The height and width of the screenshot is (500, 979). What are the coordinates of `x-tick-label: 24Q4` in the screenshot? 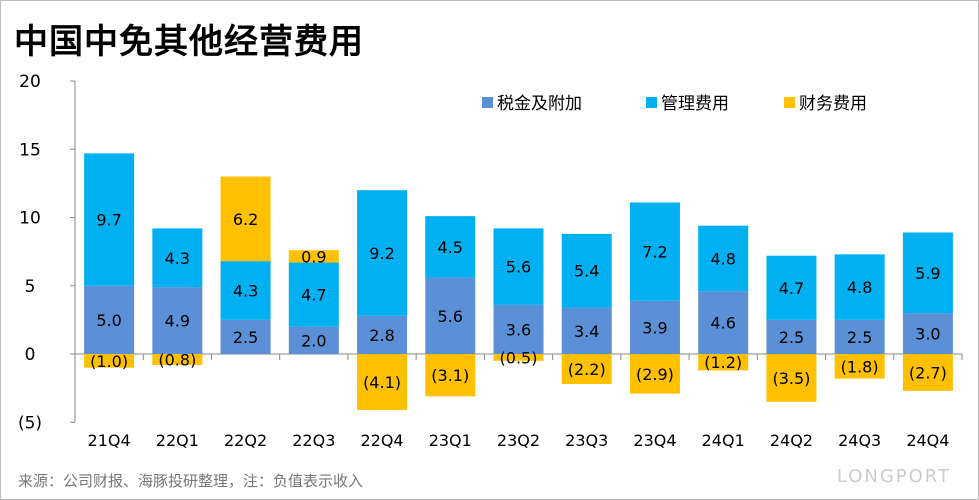 It's located at (927, 440).